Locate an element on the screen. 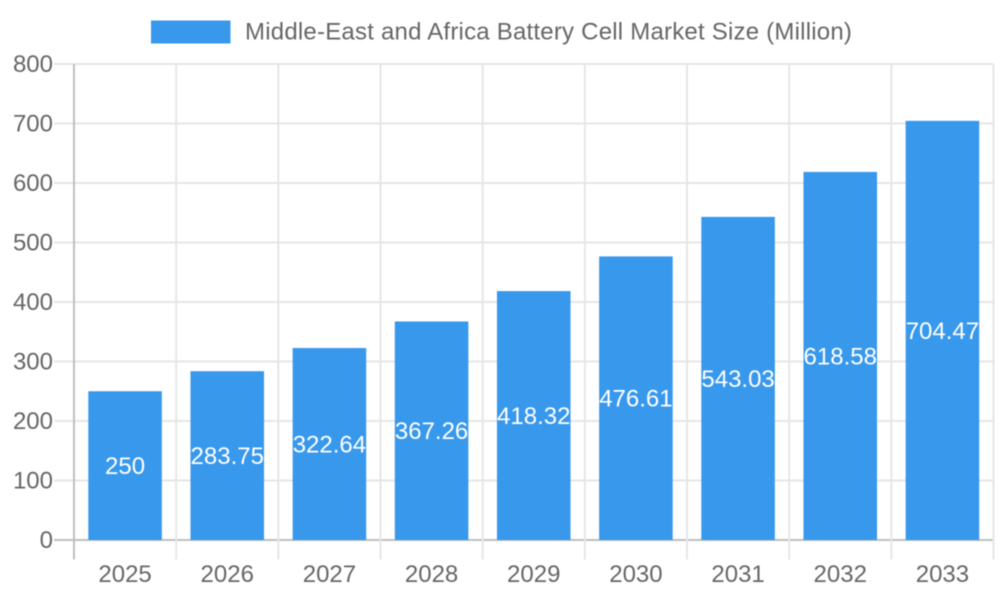  svg-text: 250 is located at coordinates (125, 466).